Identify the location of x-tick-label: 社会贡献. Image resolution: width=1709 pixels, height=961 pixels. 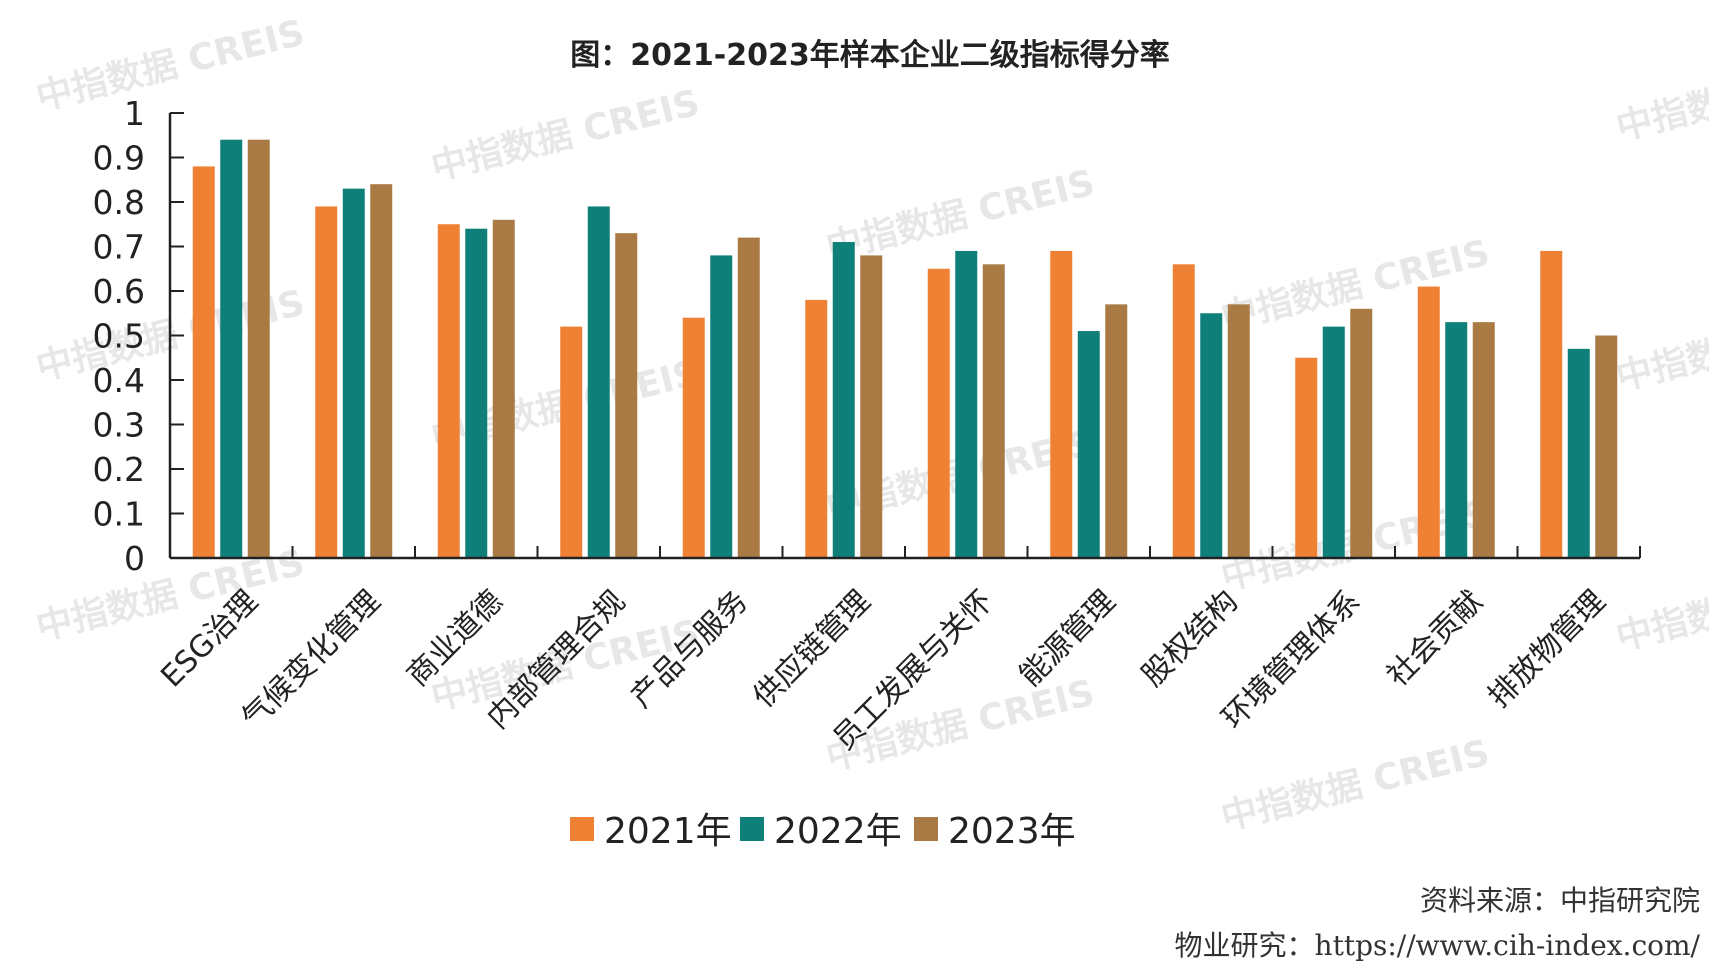
(1435, 639).